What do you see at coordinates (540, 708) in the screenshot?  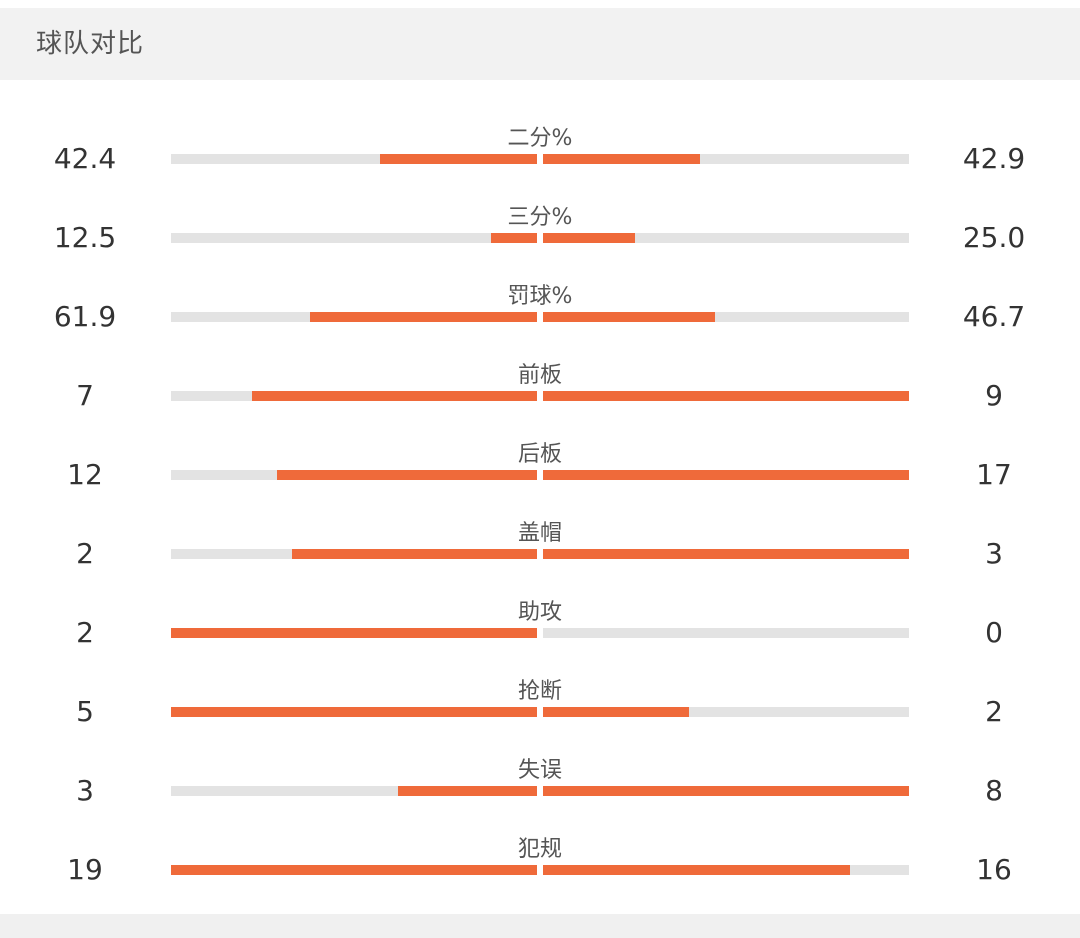 I see `stat-row: 抢断 5 2` at bounding box center [540, 708].